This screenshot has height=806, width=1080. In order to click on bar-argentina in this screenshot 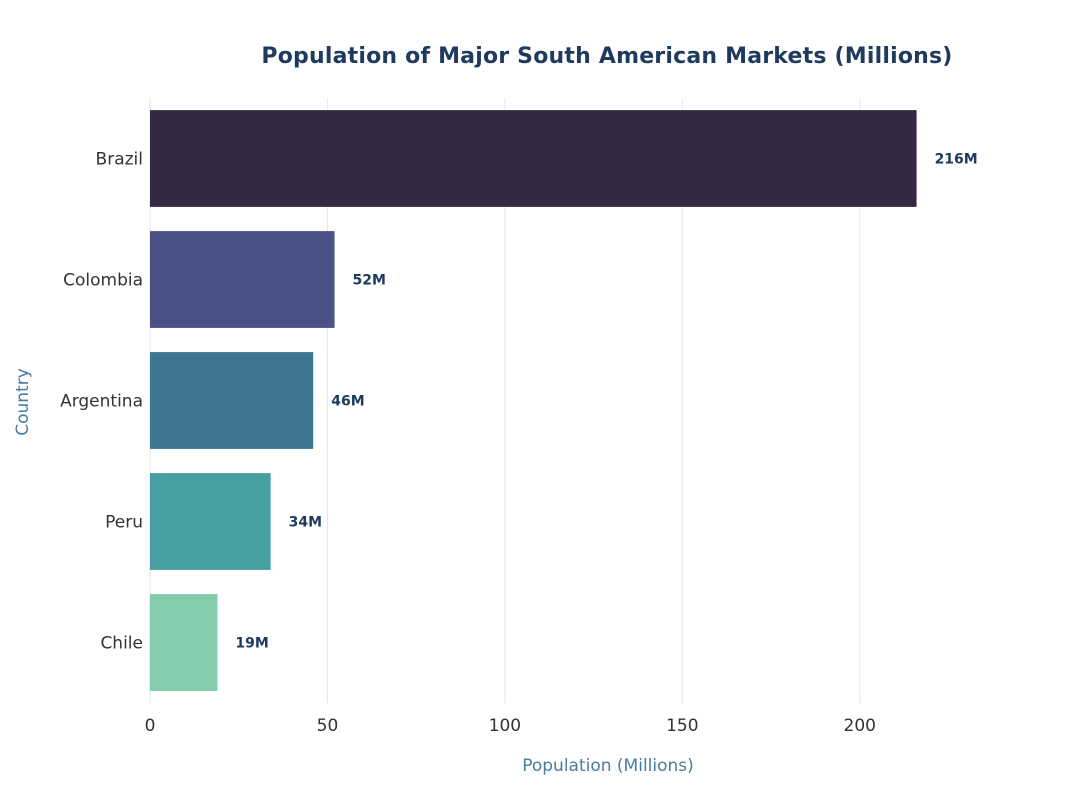, I will do `click(232, 400)`.